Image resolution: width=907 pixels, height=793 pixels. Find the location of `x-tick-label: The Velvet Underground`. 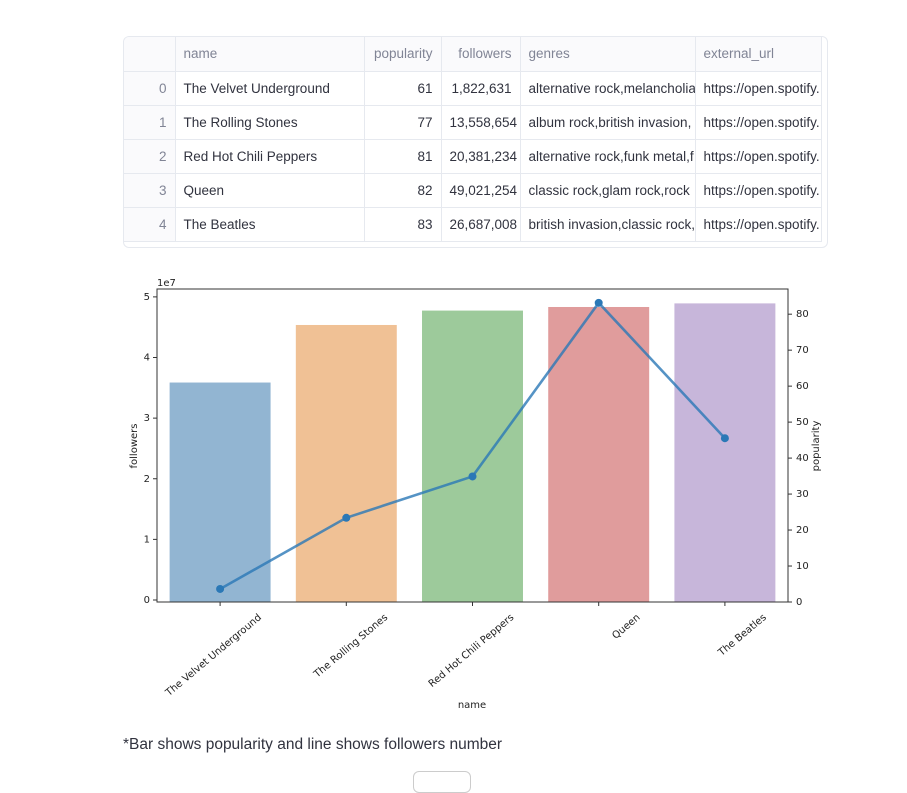

x-tick-label: The Velvet Underground is located at coordinates (213, 655).